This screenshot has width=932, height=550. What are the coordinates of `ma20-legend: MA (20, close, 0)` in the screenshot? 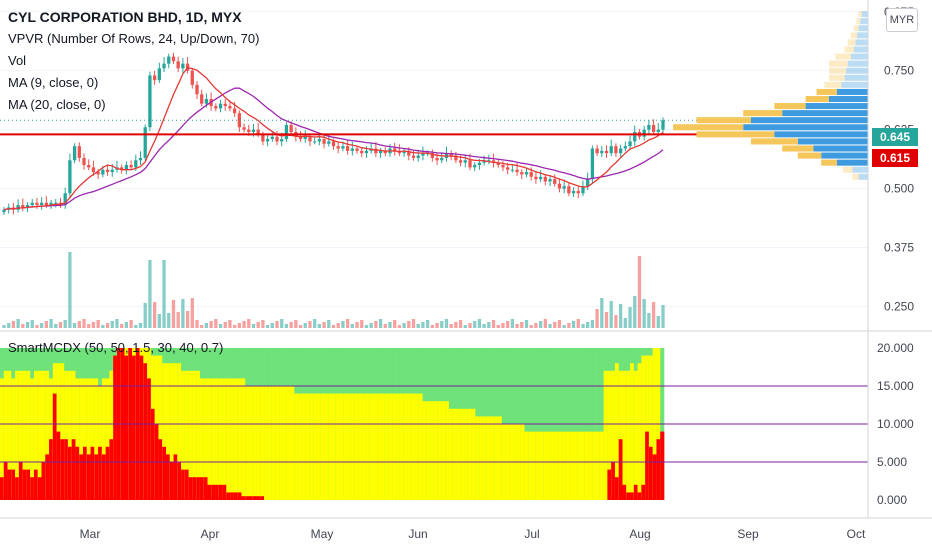 It's located at (57, 104).